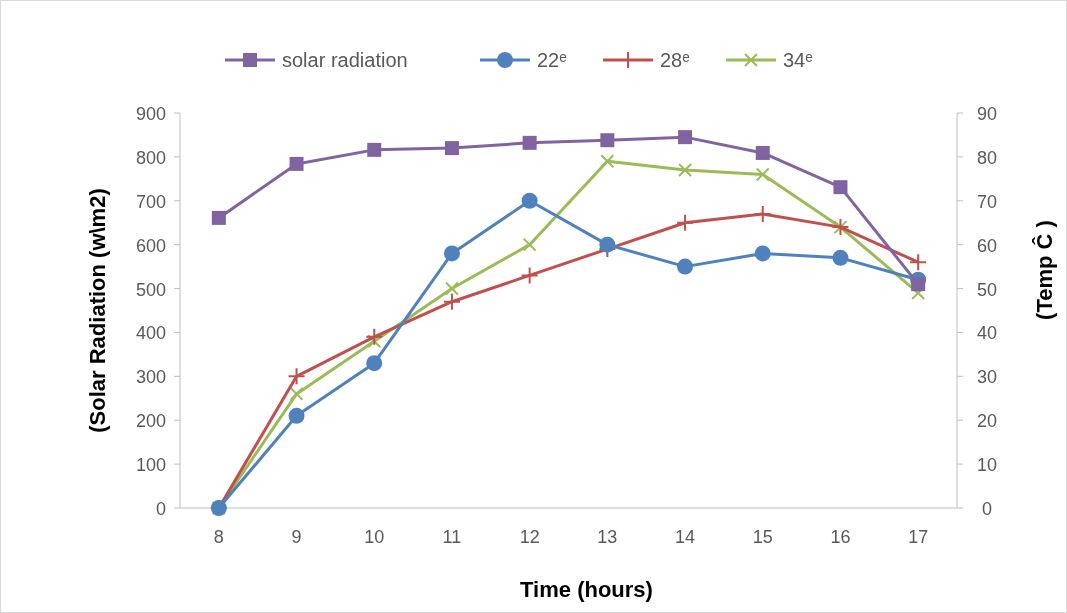 The width and height of the screenshot is (1067, 613). I want to click on legend-label: 28ᵉ, so click(675, 60).